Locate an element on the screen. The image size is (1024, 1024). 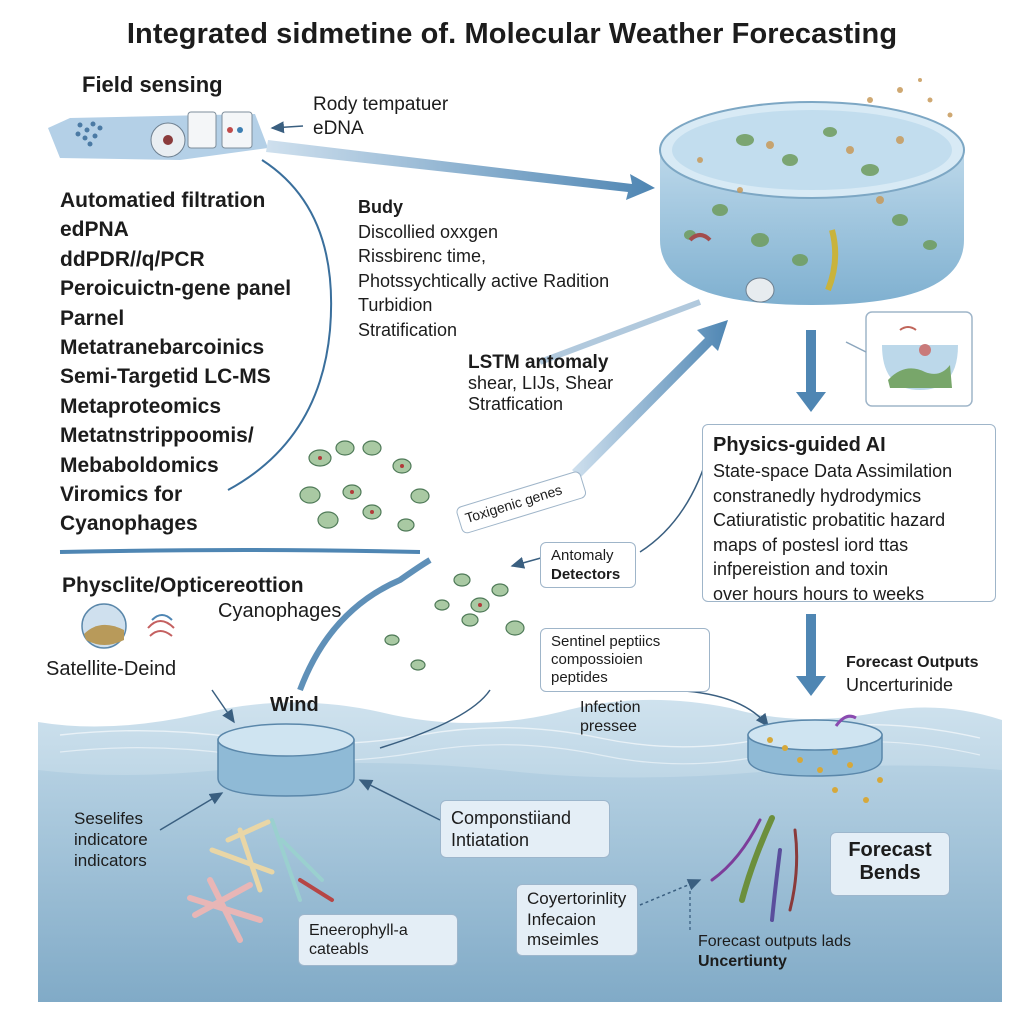
satellite-globe is located at coordinates (128, 626).